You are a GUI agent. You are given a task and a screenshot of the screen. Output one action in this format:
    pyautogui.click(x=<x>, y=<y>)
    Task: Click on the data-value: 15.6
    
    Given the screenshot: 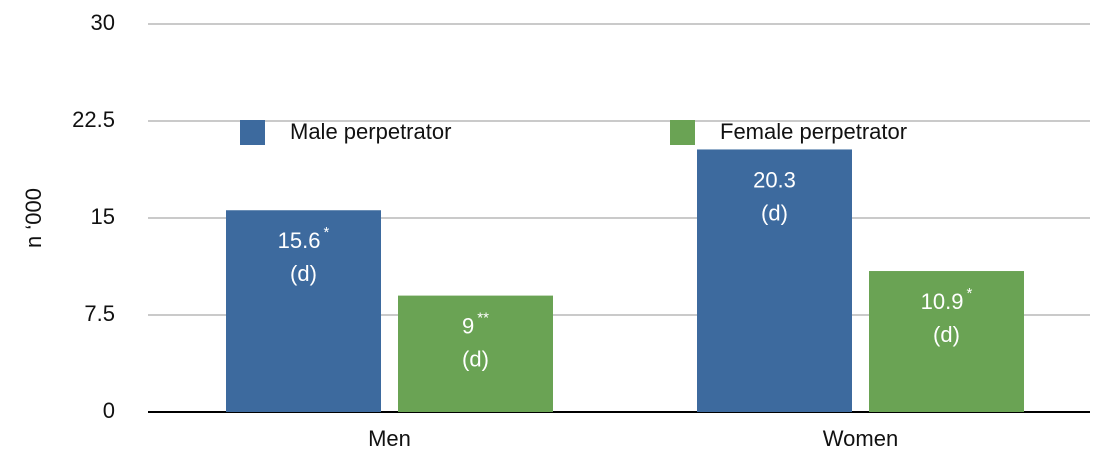 What is the action you would take?
    pyautogui.click(x=299, y=240)
    